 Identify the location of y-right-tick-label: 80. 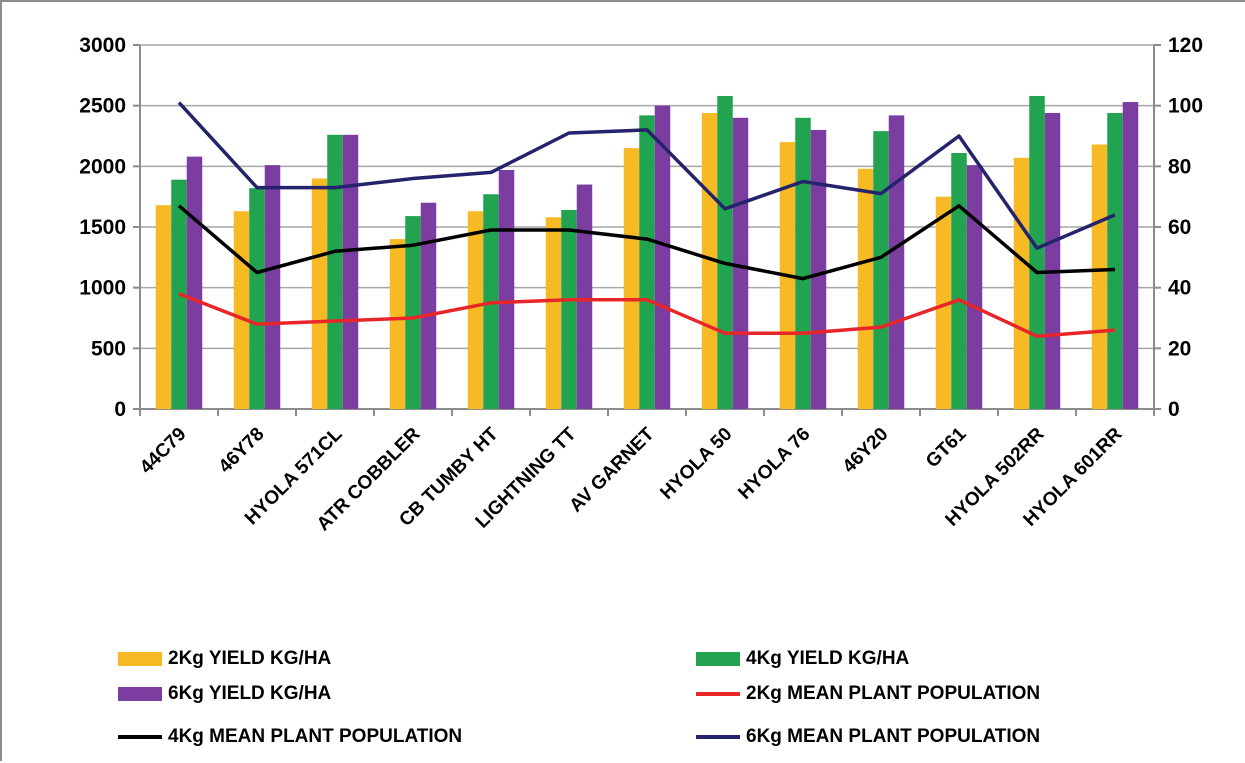
(1179, 166).